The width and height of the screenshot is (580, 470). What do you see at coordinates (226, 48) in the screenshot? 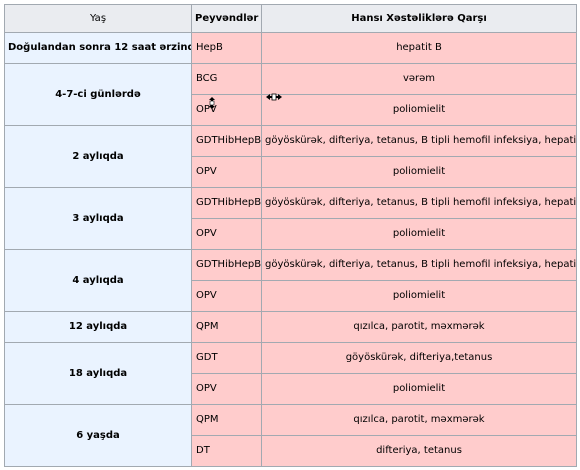
I see `vaccine-cell: HepB` at bounding box center [226, 48].